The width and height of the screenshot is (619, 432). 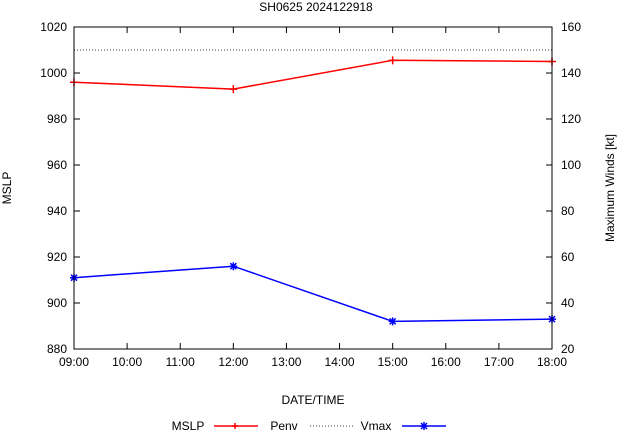 I want to click on legend-marker-penv, so click(x=235, y=426).